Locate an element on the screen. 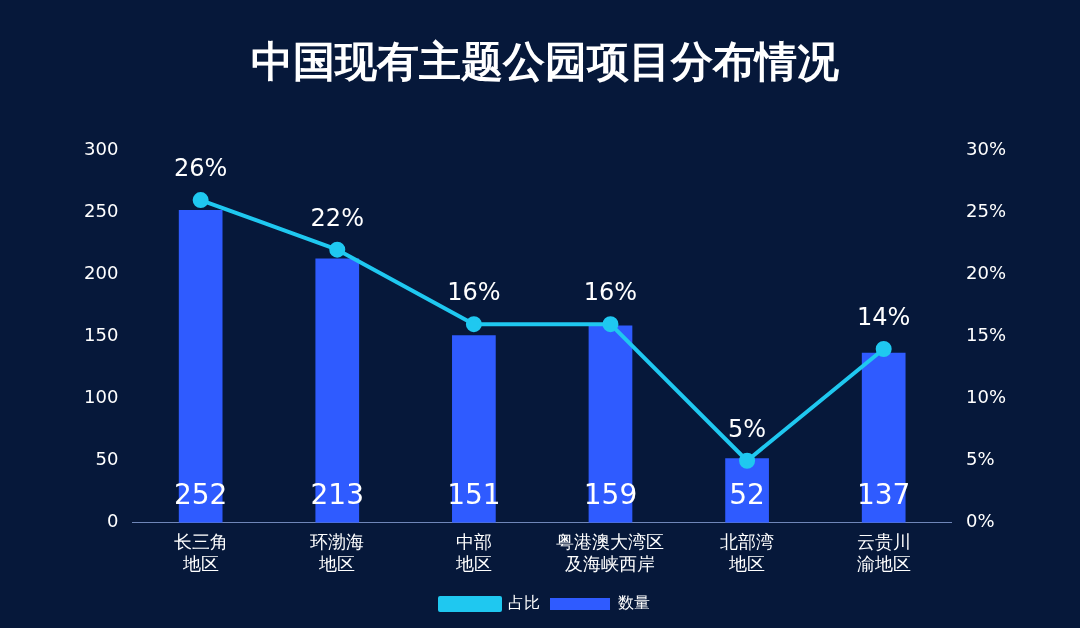 The height and width of the screenshot is (628, 1080). y-tick-label: 50 is located at coordinates (107, 459).